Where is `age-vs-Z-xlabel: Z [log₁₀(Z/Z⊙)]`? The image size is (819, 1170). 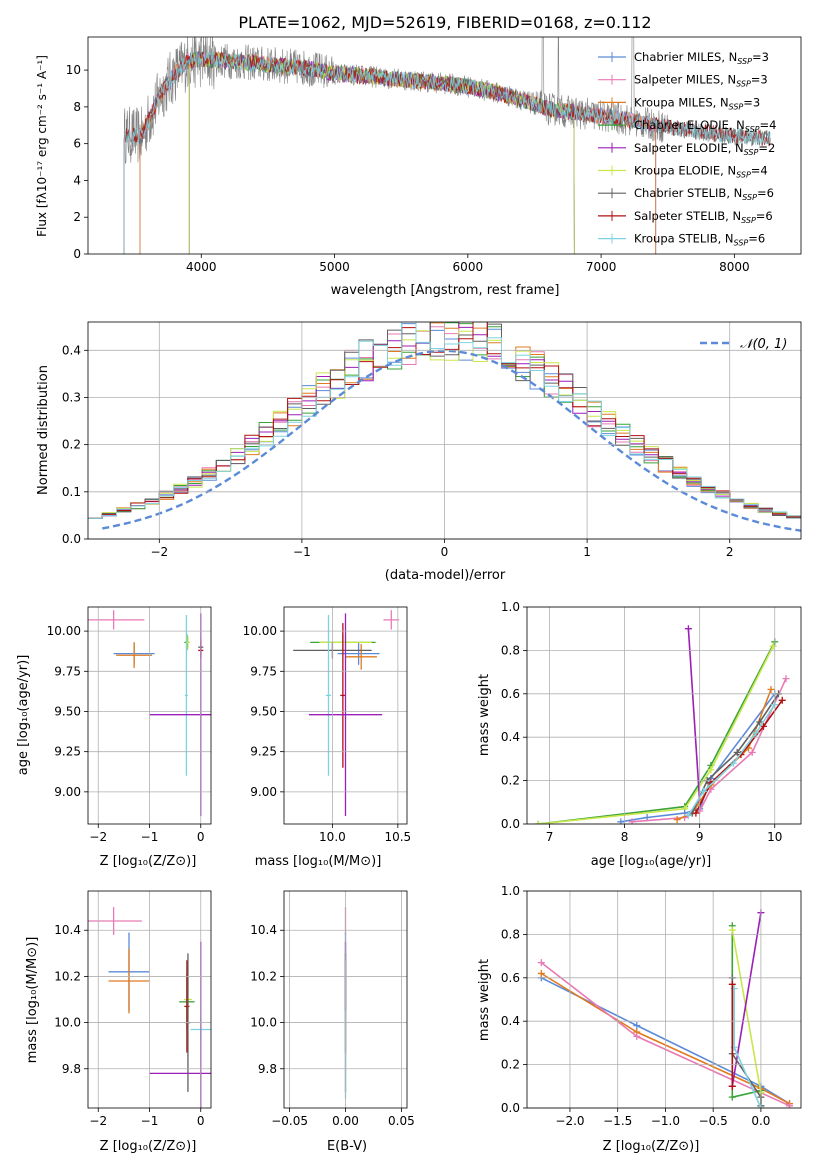 age-vs-Z-xlabel: Z [log₁₀(Z/Z⊙)] is located at coordinates (148, 861).